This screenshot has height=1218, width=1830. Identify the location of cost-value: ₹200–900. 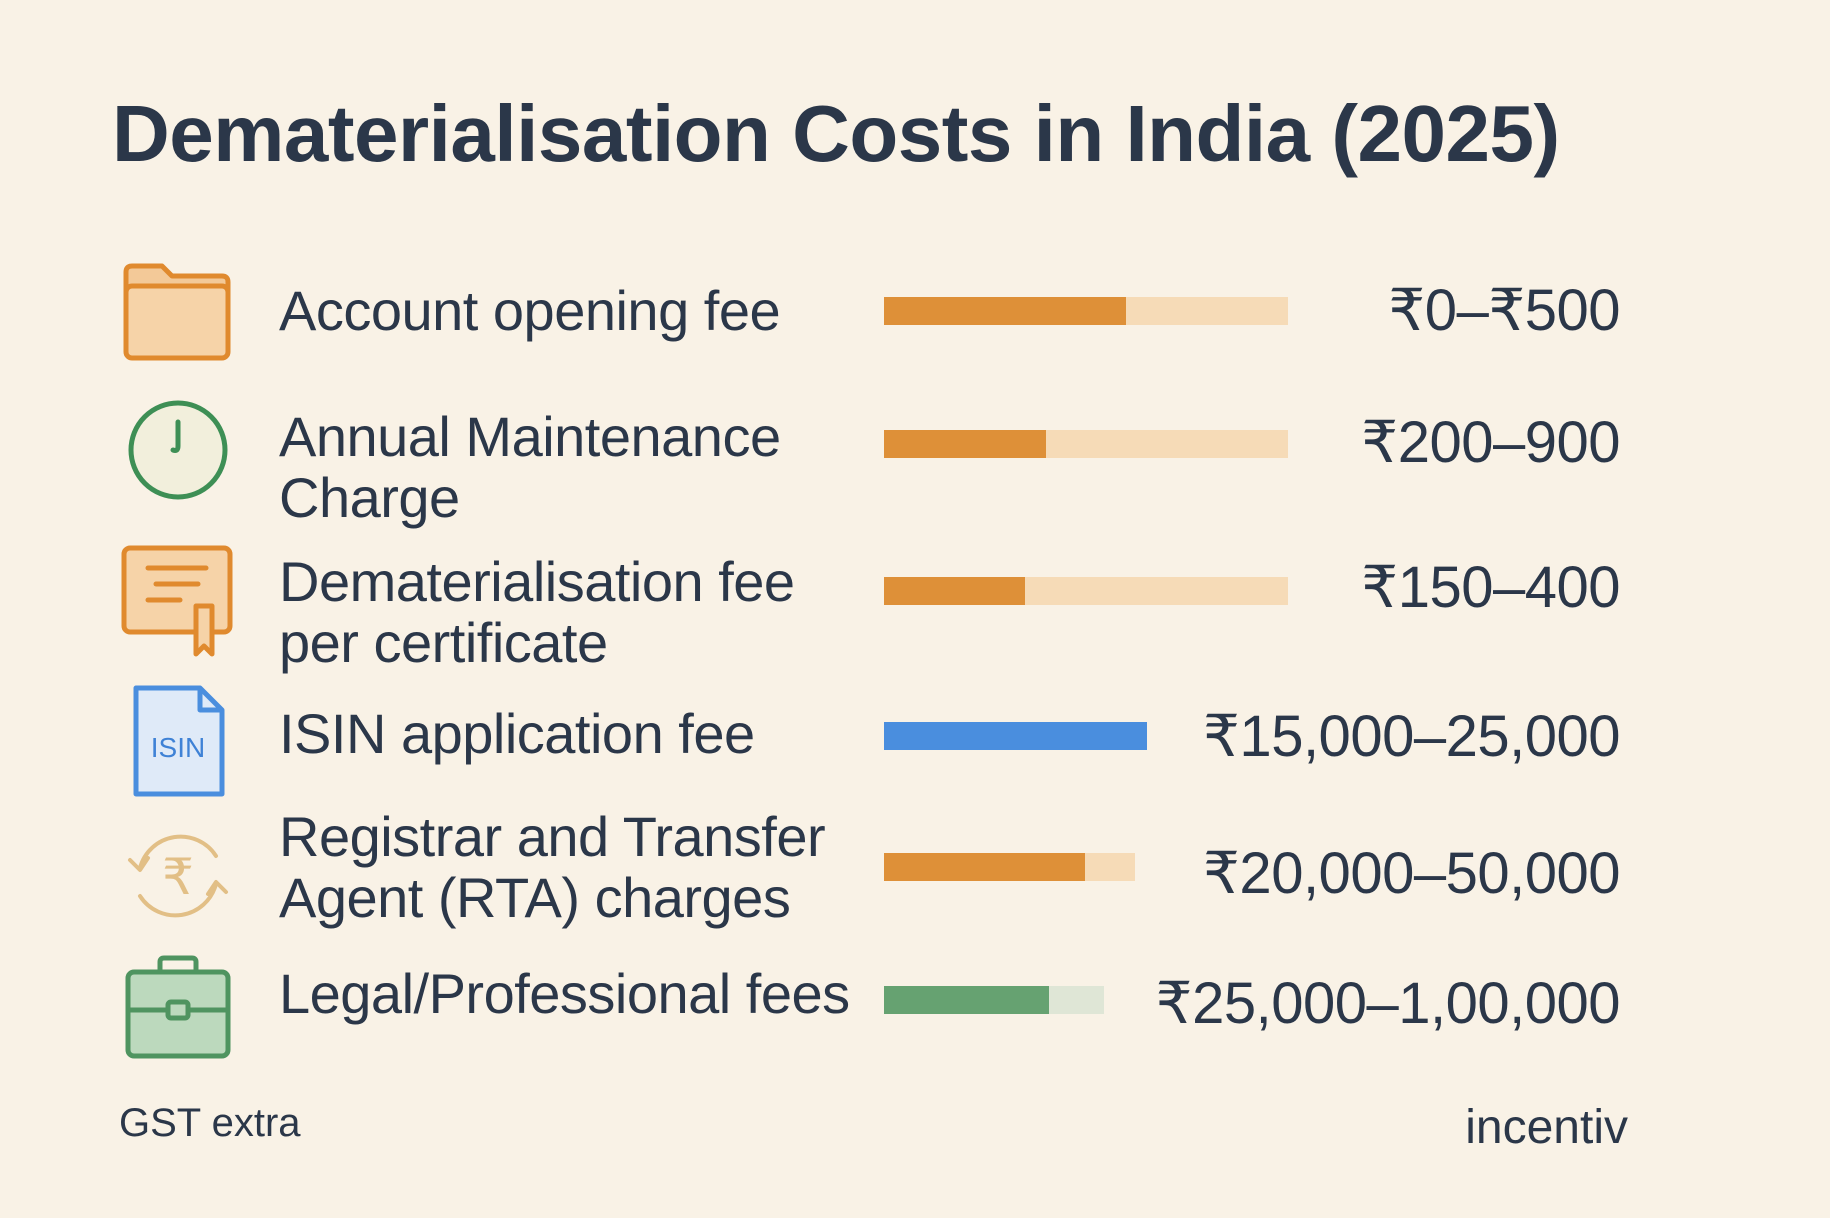
(1490, 442).